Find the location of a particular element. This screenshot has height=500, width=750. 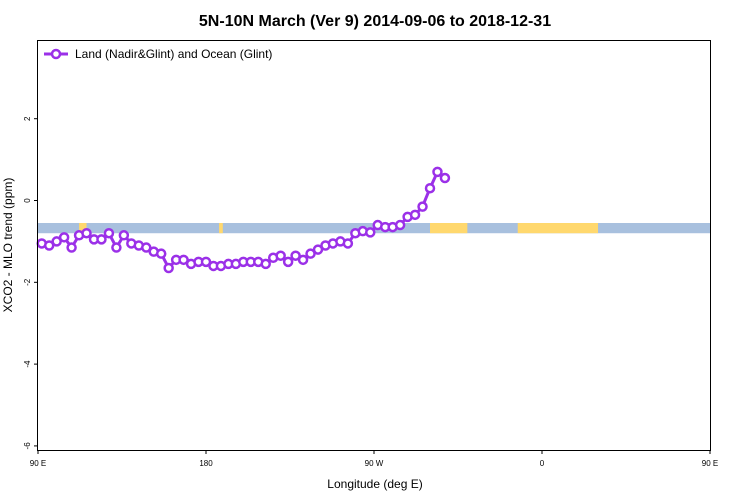

y-axis-label: XCO2 - MLO trend (ppm) is located at coordinates (8, 245).